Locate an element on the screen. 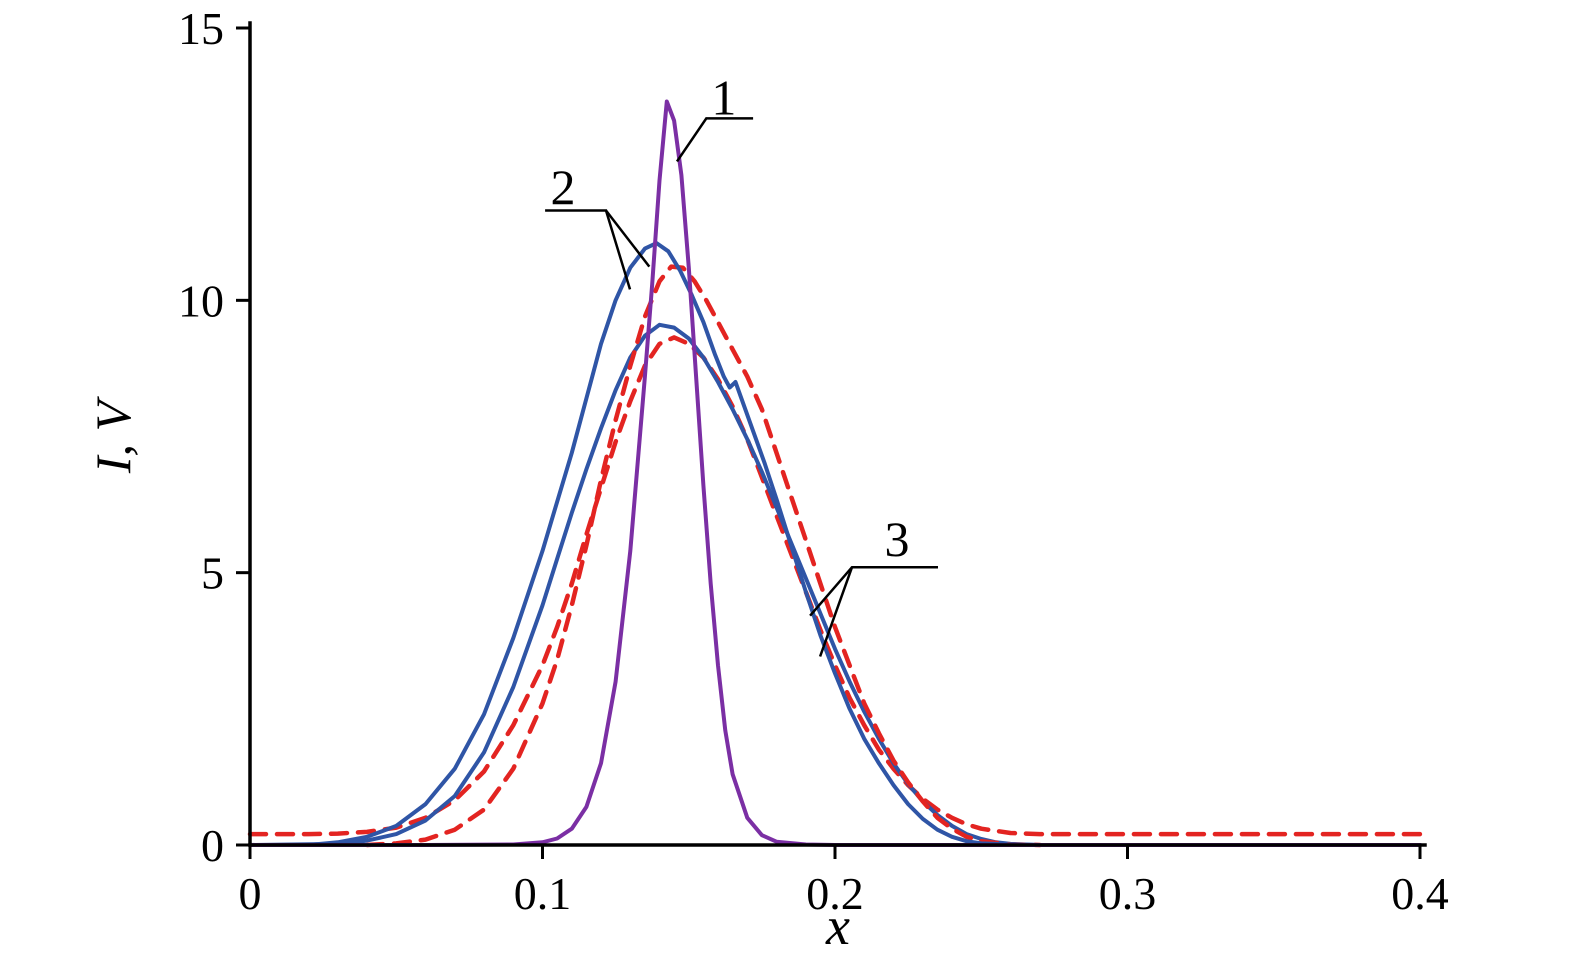 The image size is (1575, 965). annotation-1-label: 1 is located at coordinates (723, 98).